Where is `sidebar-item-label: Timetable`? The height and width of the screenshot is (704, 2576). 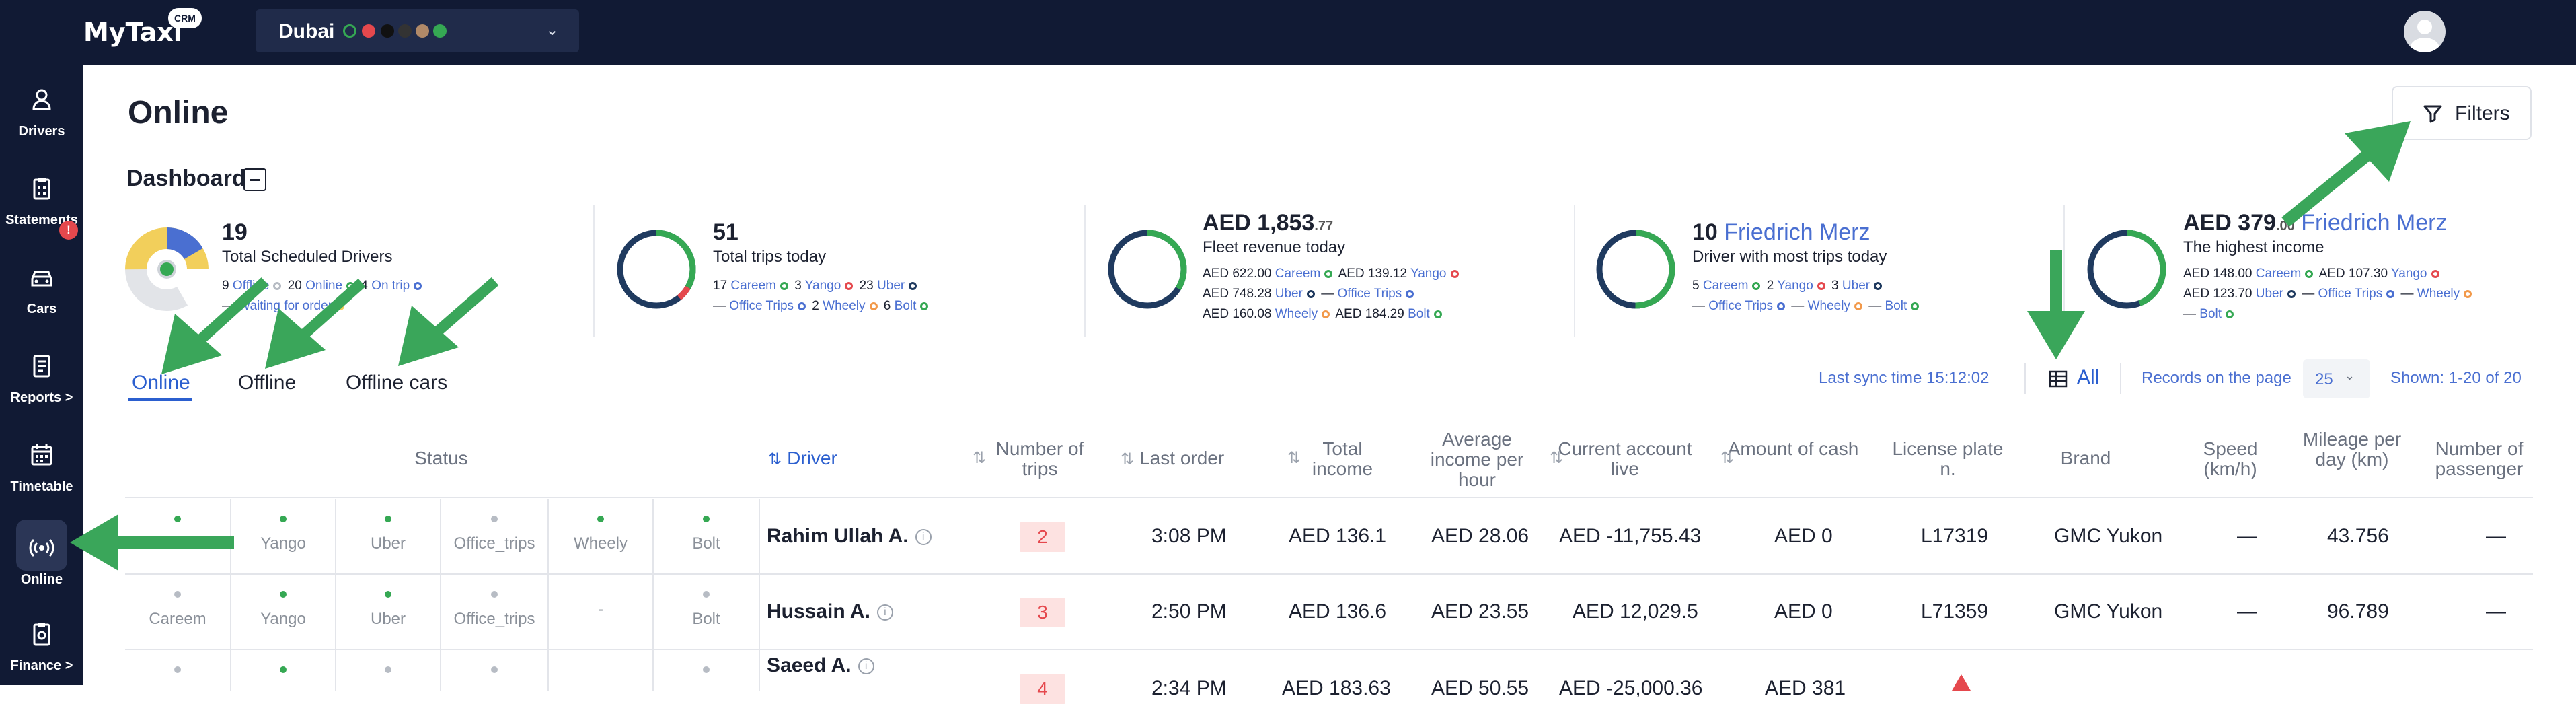
sidebar-item-label: Timetable is located at coordinates (41, 486).